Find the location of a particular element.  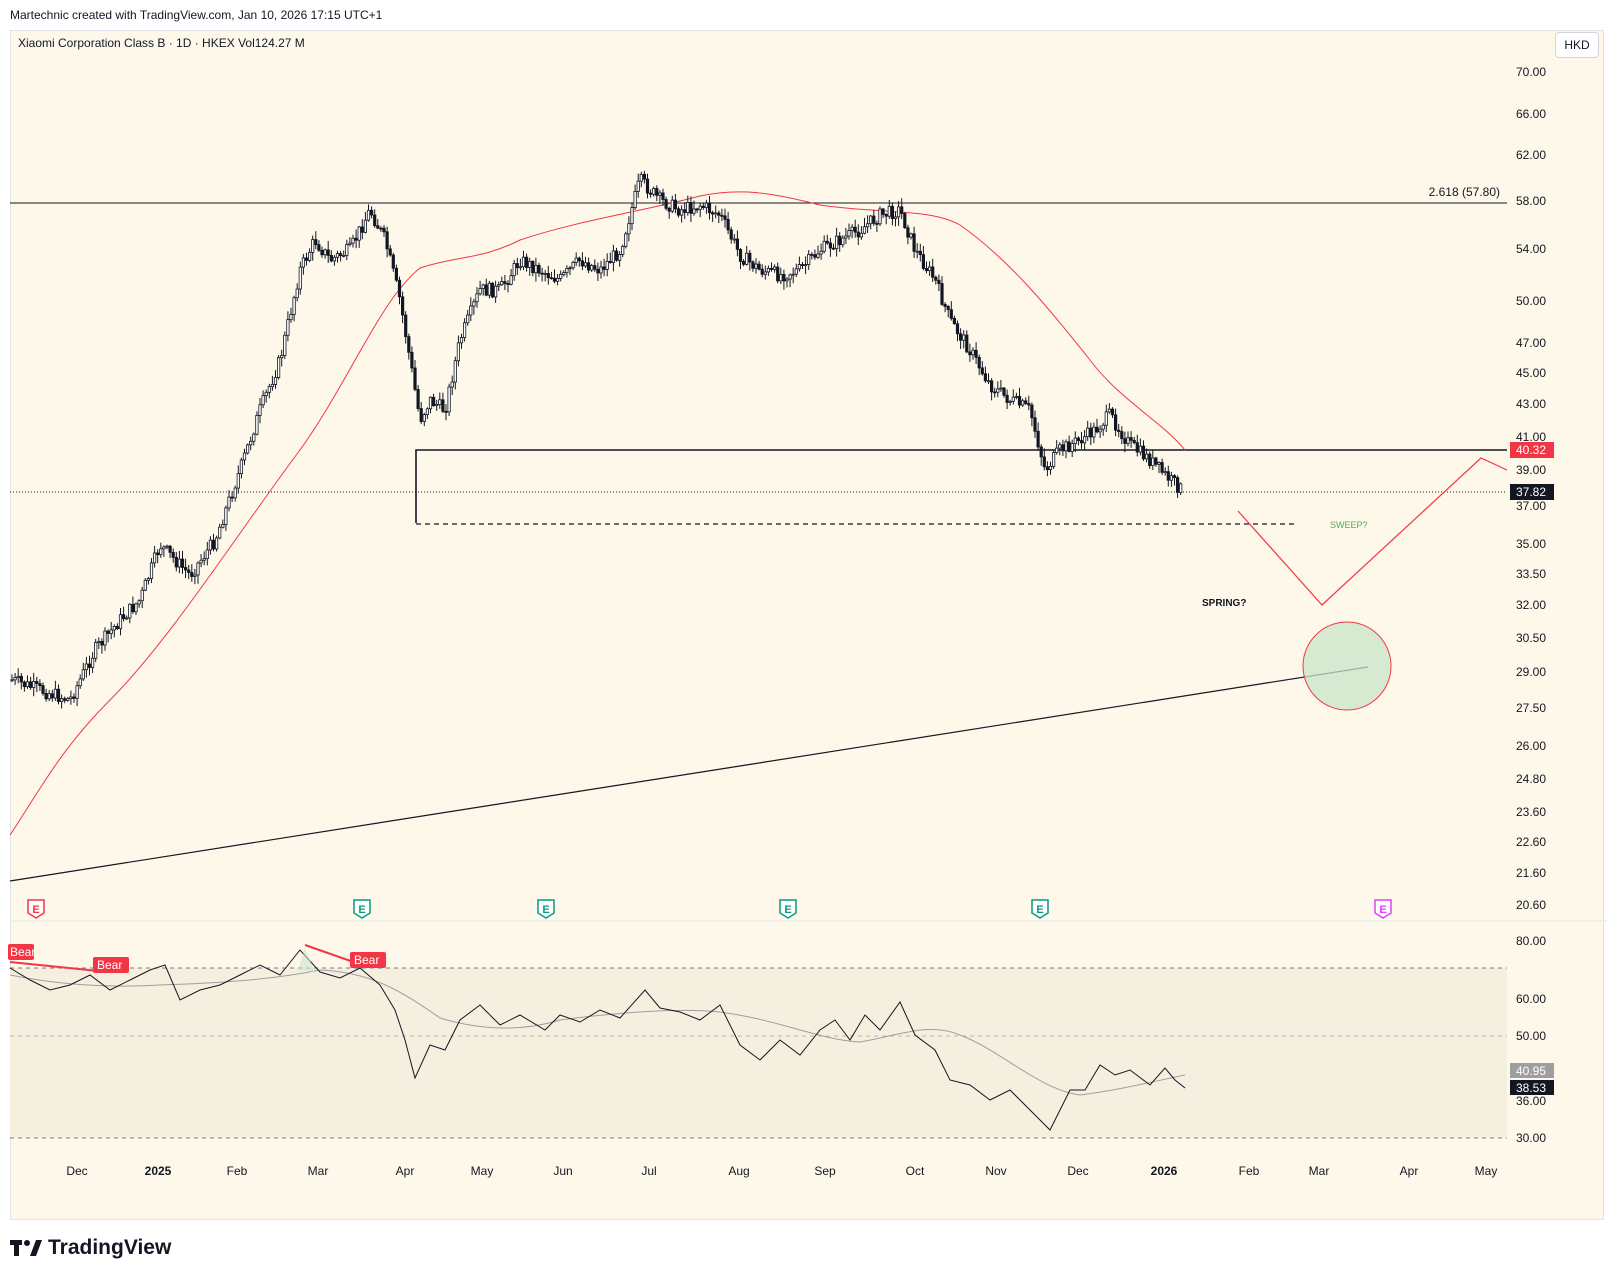

bear-label-2: Bear is located at coordinates (111, 965).